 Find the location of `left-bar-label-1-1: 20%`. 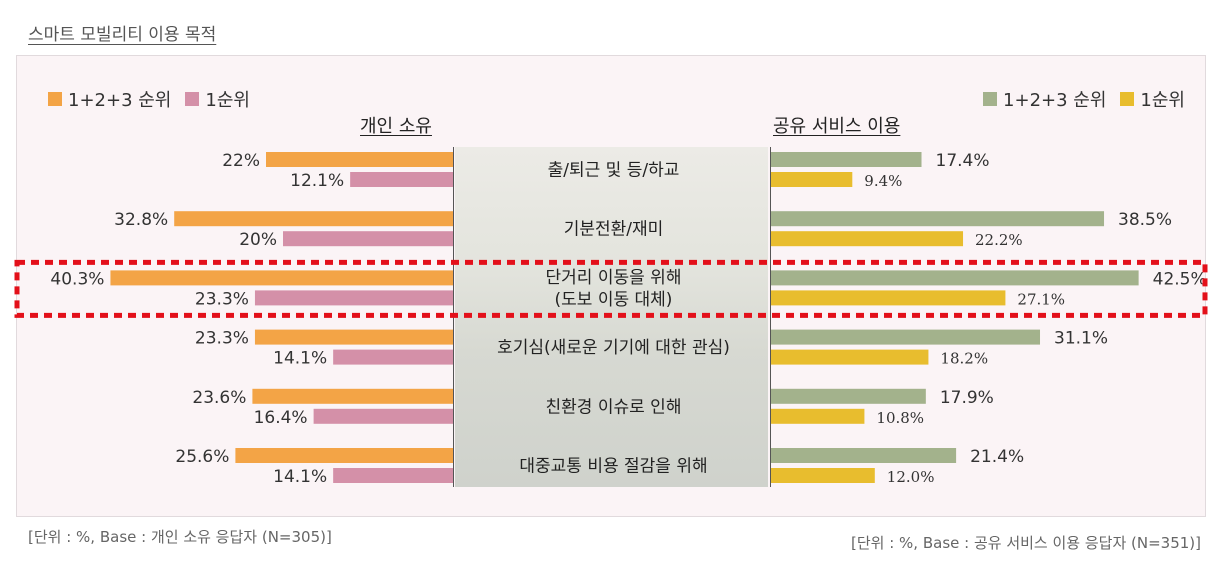

left-bar-label-1-1: 20% is located at coordinates (258, 240).